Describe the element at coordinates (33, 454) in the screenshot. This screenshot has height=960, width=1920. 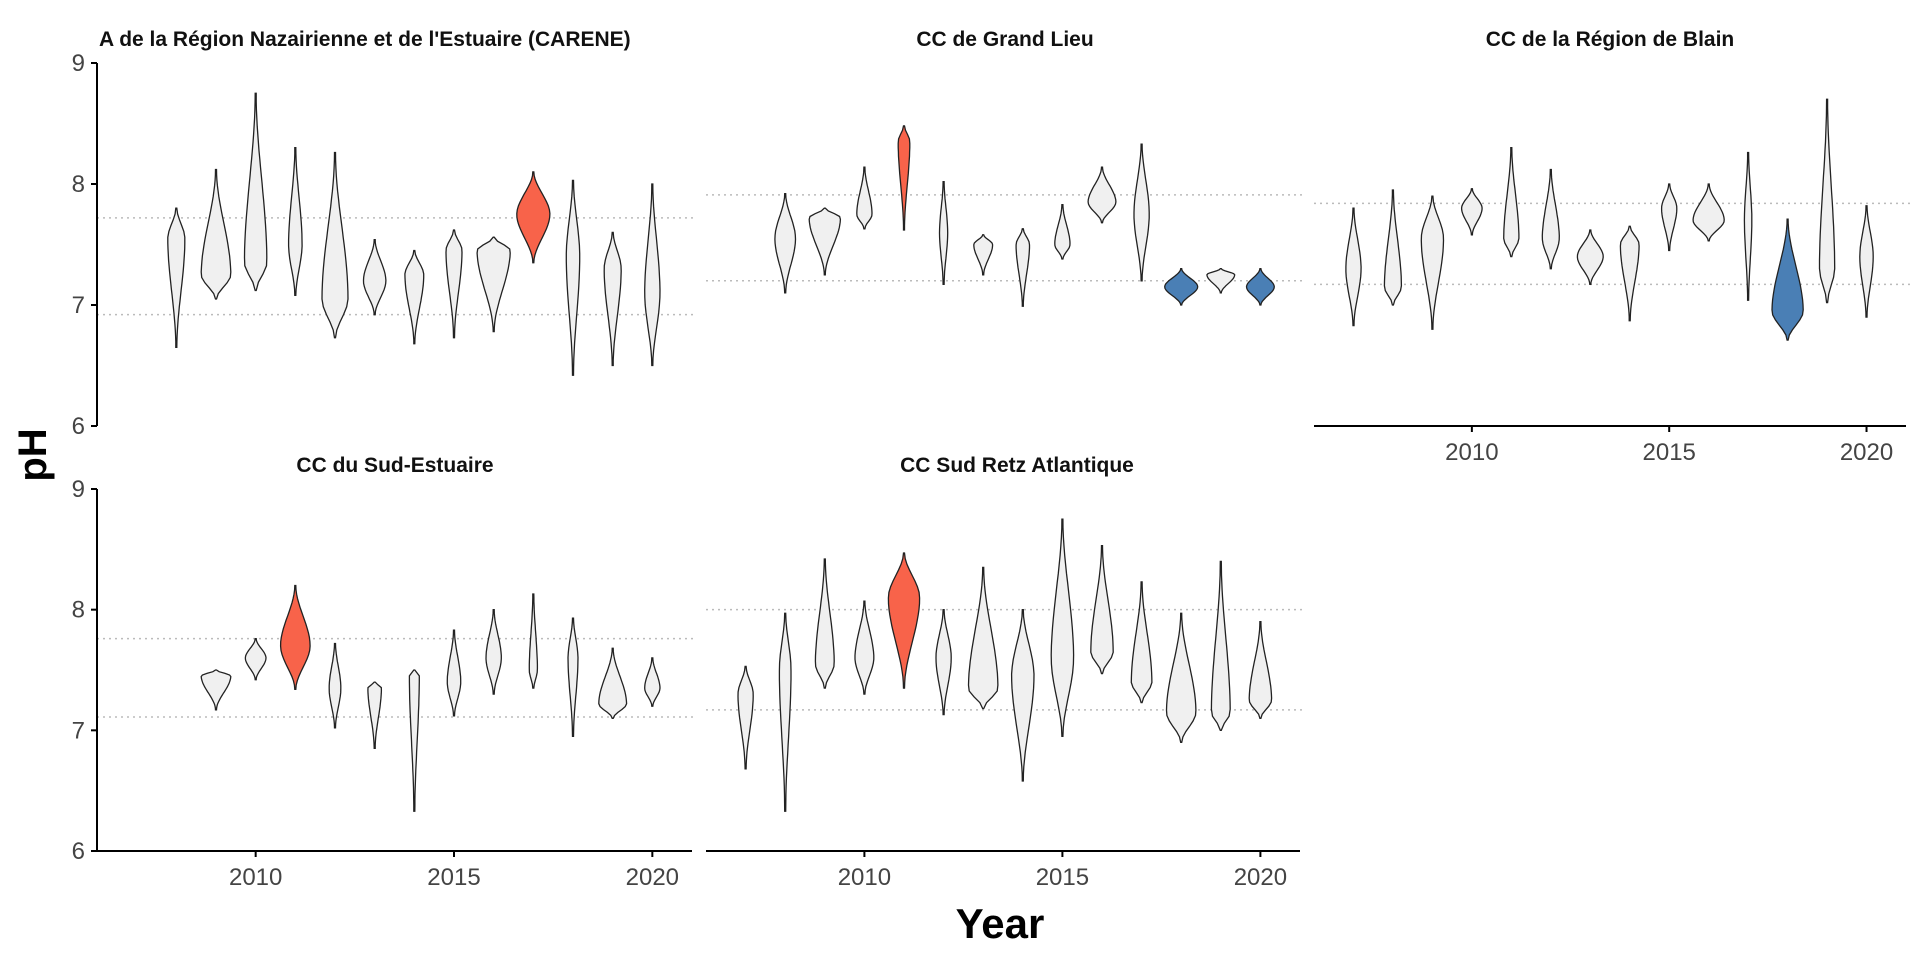
I see `y-axis-label: pH` at that location.